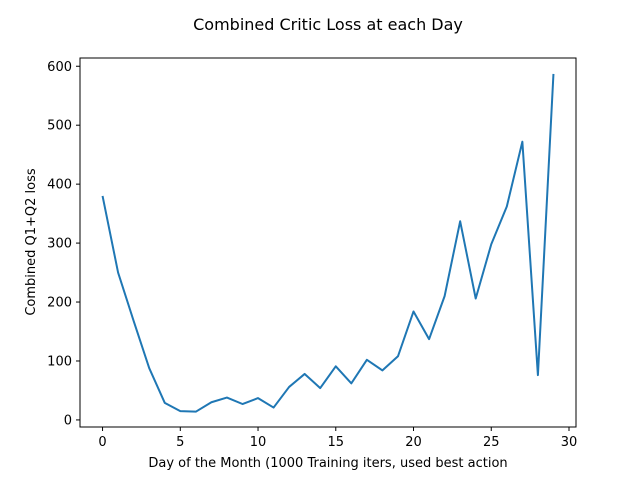  What do you see at coordinates (59, 361) in the screenshot?
I see `y-tick-label: 100` at bounding box center [59, 361].